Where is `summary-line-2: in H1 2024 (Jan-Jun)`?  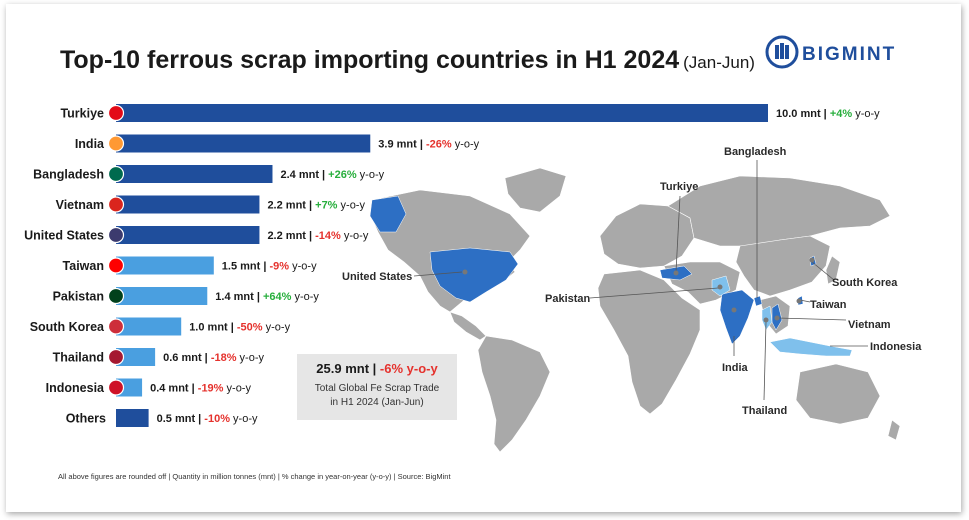 summary-line-2: in H1 2024 (Jan-Jun) is located at coordinates (377, 402).